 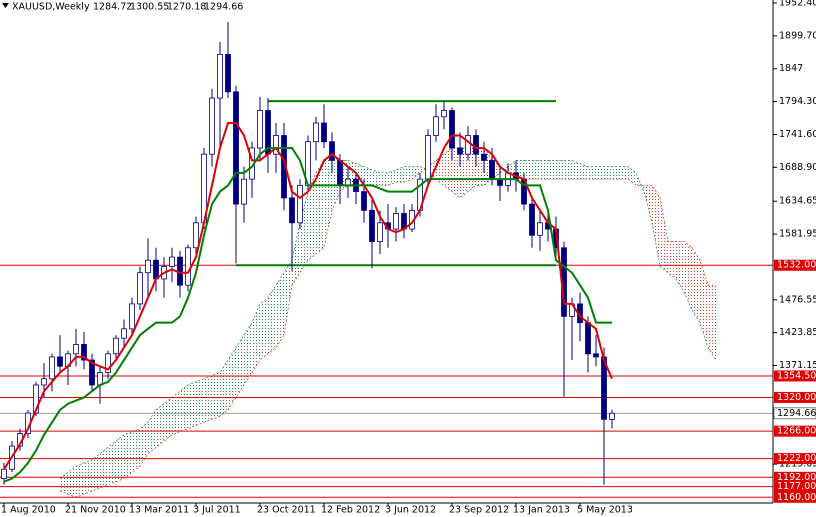 I want to click on high-value: 1300.55, so click(x=149, y=7).